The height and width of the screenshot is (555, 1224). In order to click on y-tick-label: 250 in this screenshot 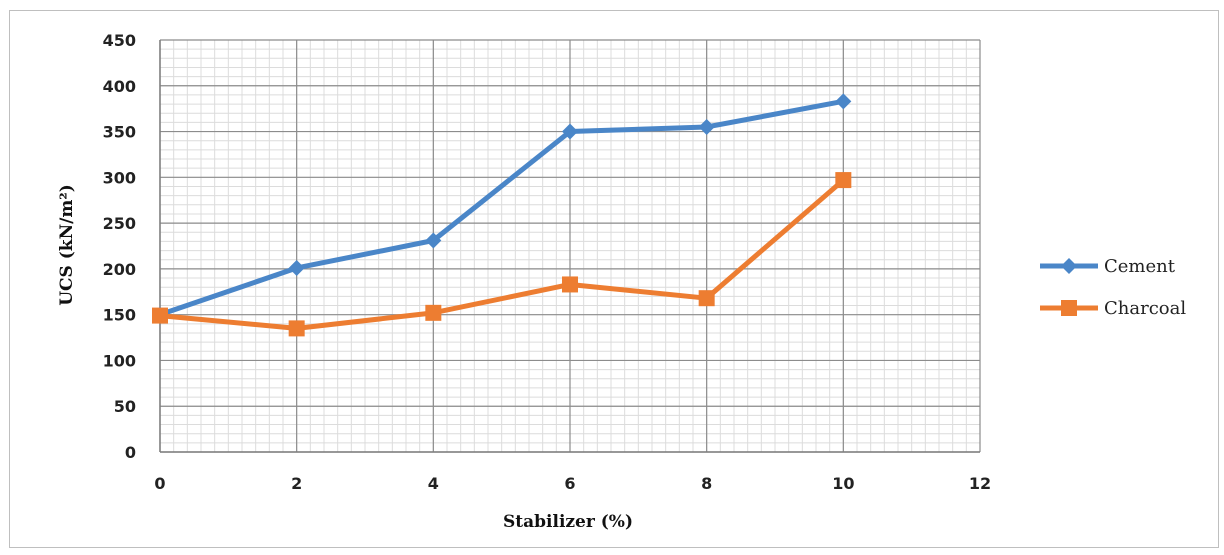, I will do `click(119, 223)`.